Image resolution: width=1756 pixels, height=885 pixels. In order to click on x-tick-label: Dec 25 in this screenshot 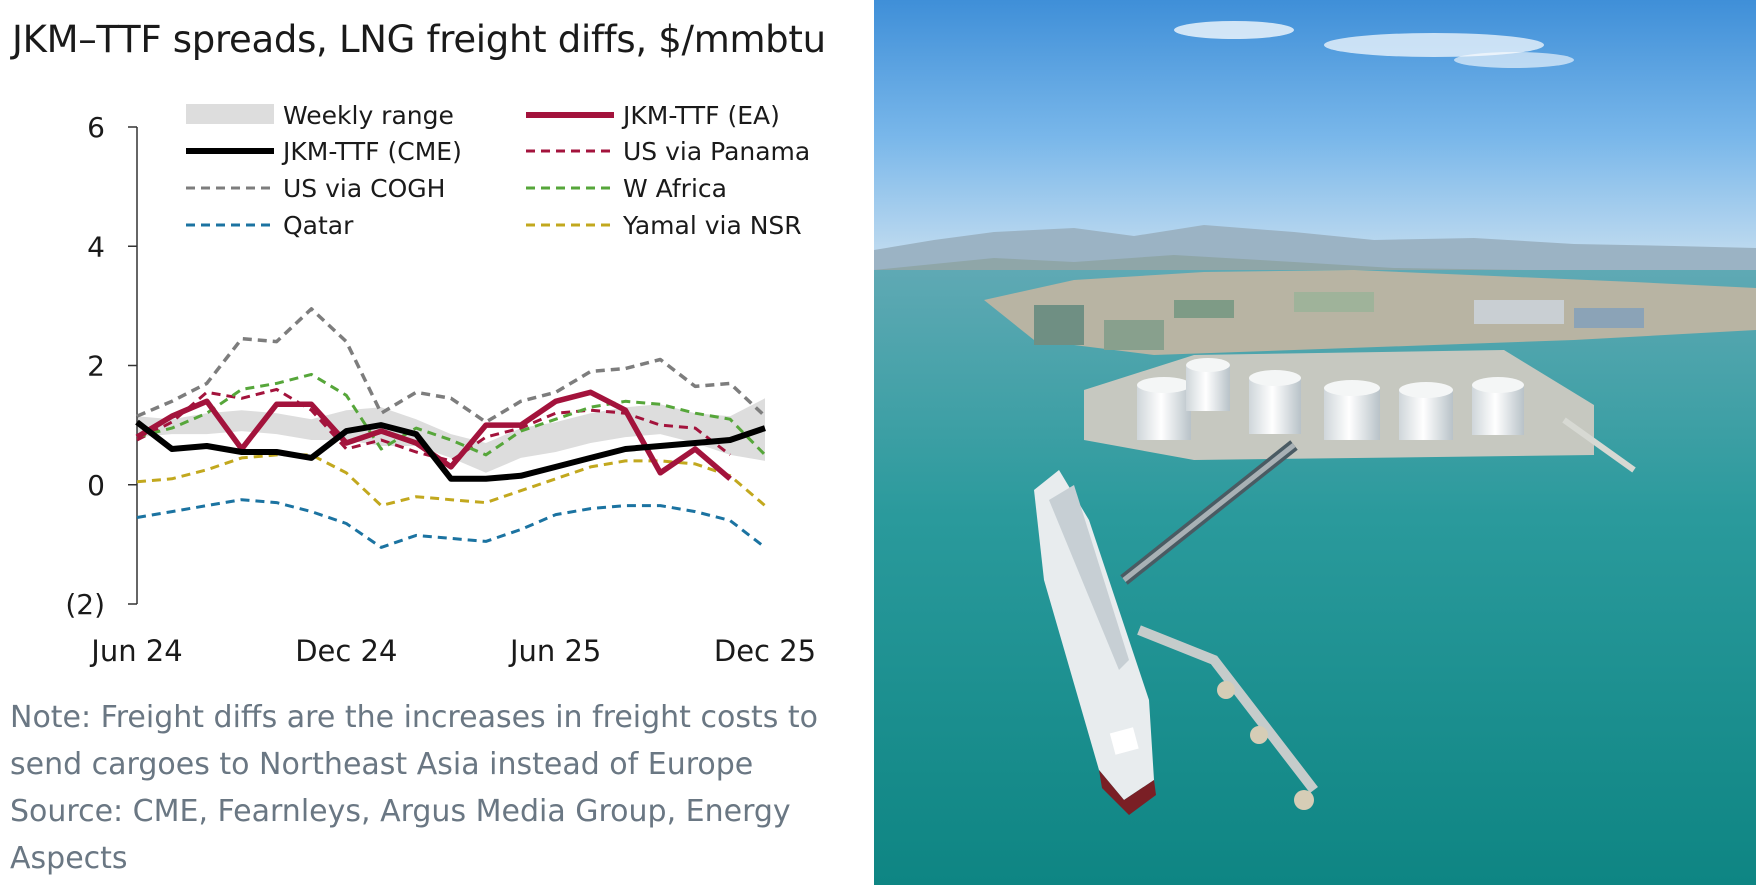, I will do `click(765, 651)`.